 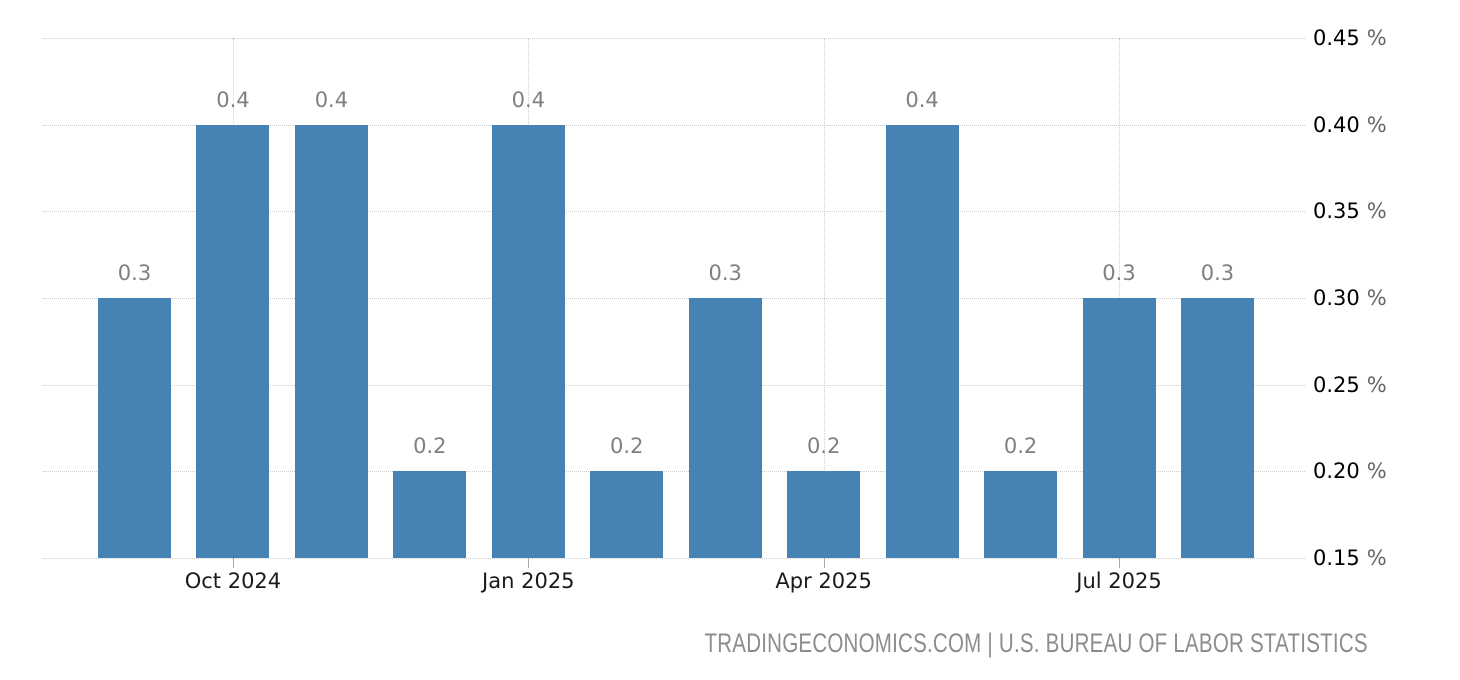 I want to click on y-axis-label: 0.40%, so click(x=1350, y=125).